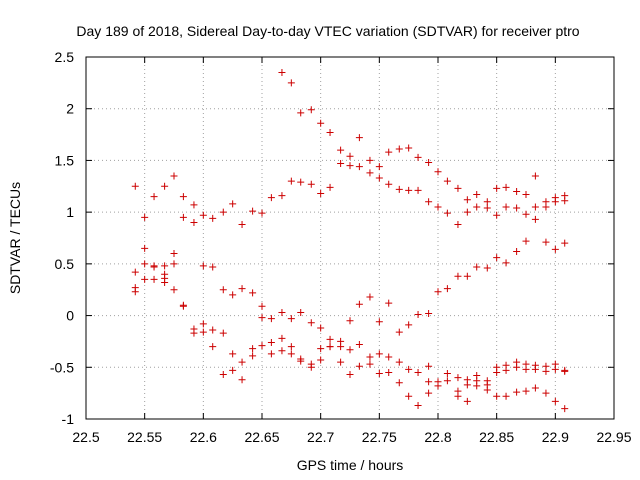  Describe the element at coordinates (496, 437) in the screenshot. I see `x-tick-label: 22.85` at that location.